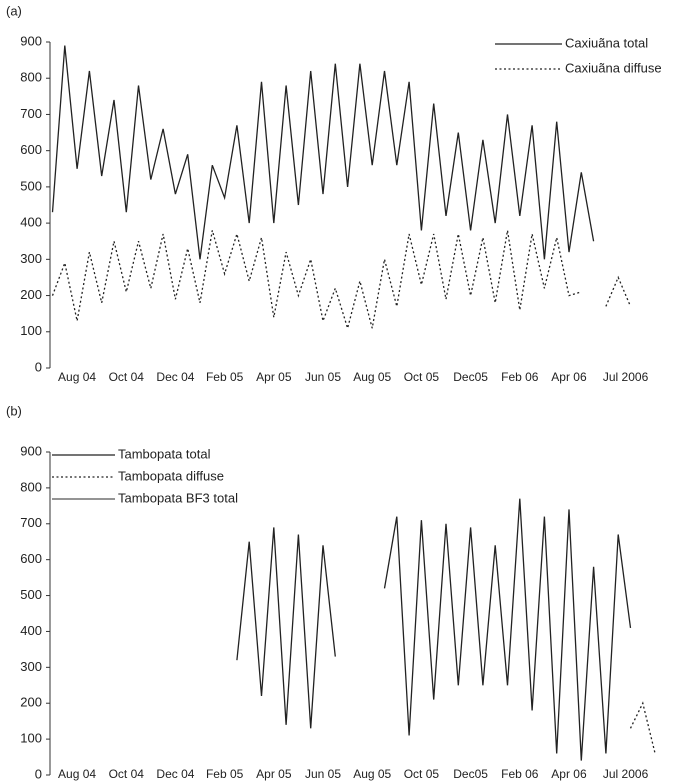  Describe the element at coordinates (606, 42) in the screenshot. I see `legend-label: Caxiuãna total` at that location.